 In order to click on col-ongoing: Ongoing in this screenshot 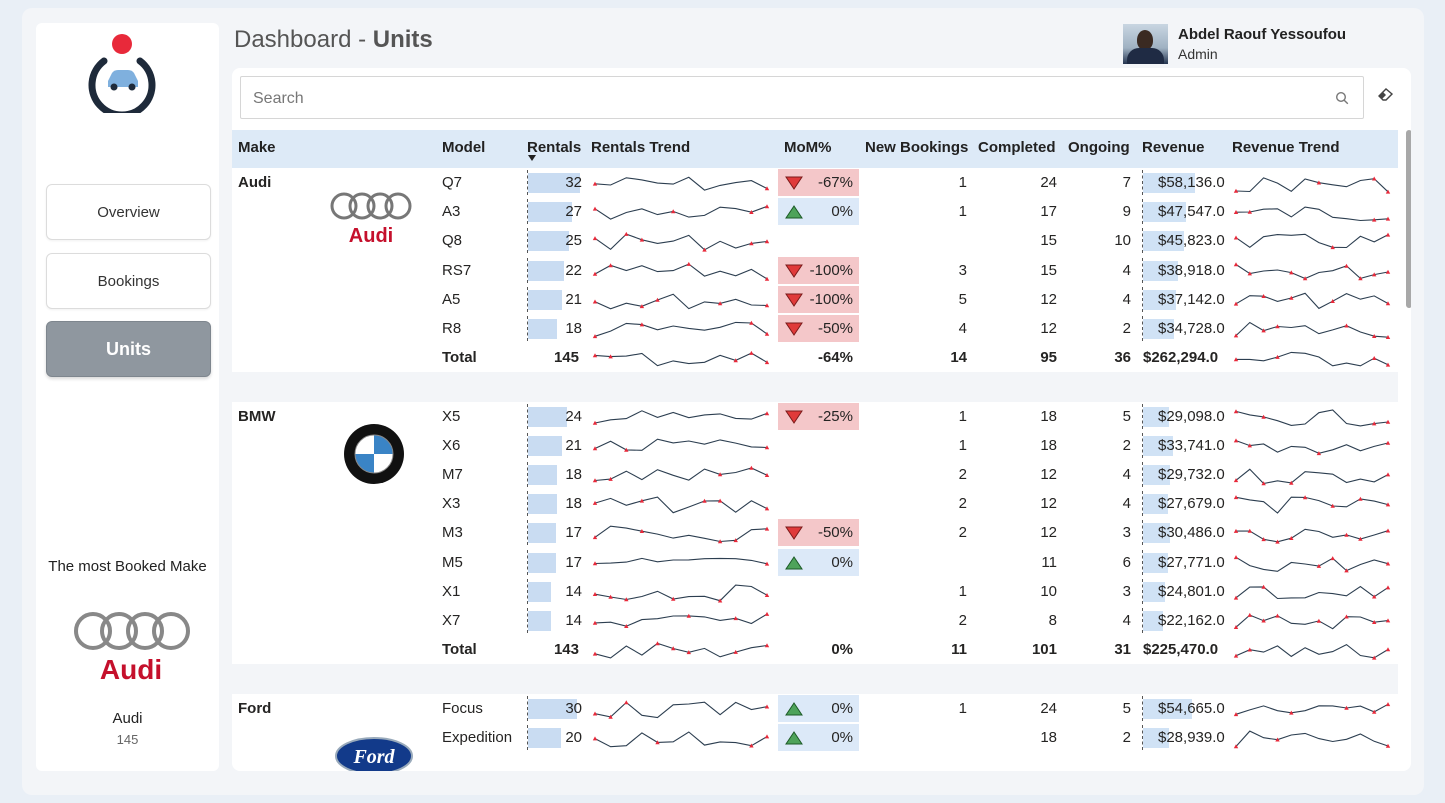, I will do `click(1099, 147)`.